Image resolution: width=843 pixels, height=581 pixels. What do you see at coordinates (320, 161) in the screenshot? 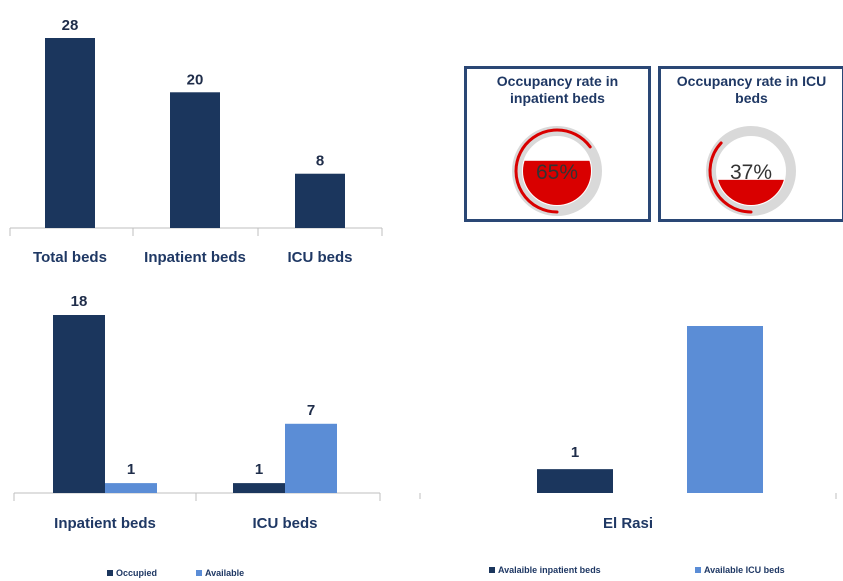
I see `chart1-data-label: 8` at bounding box center [320, 161].